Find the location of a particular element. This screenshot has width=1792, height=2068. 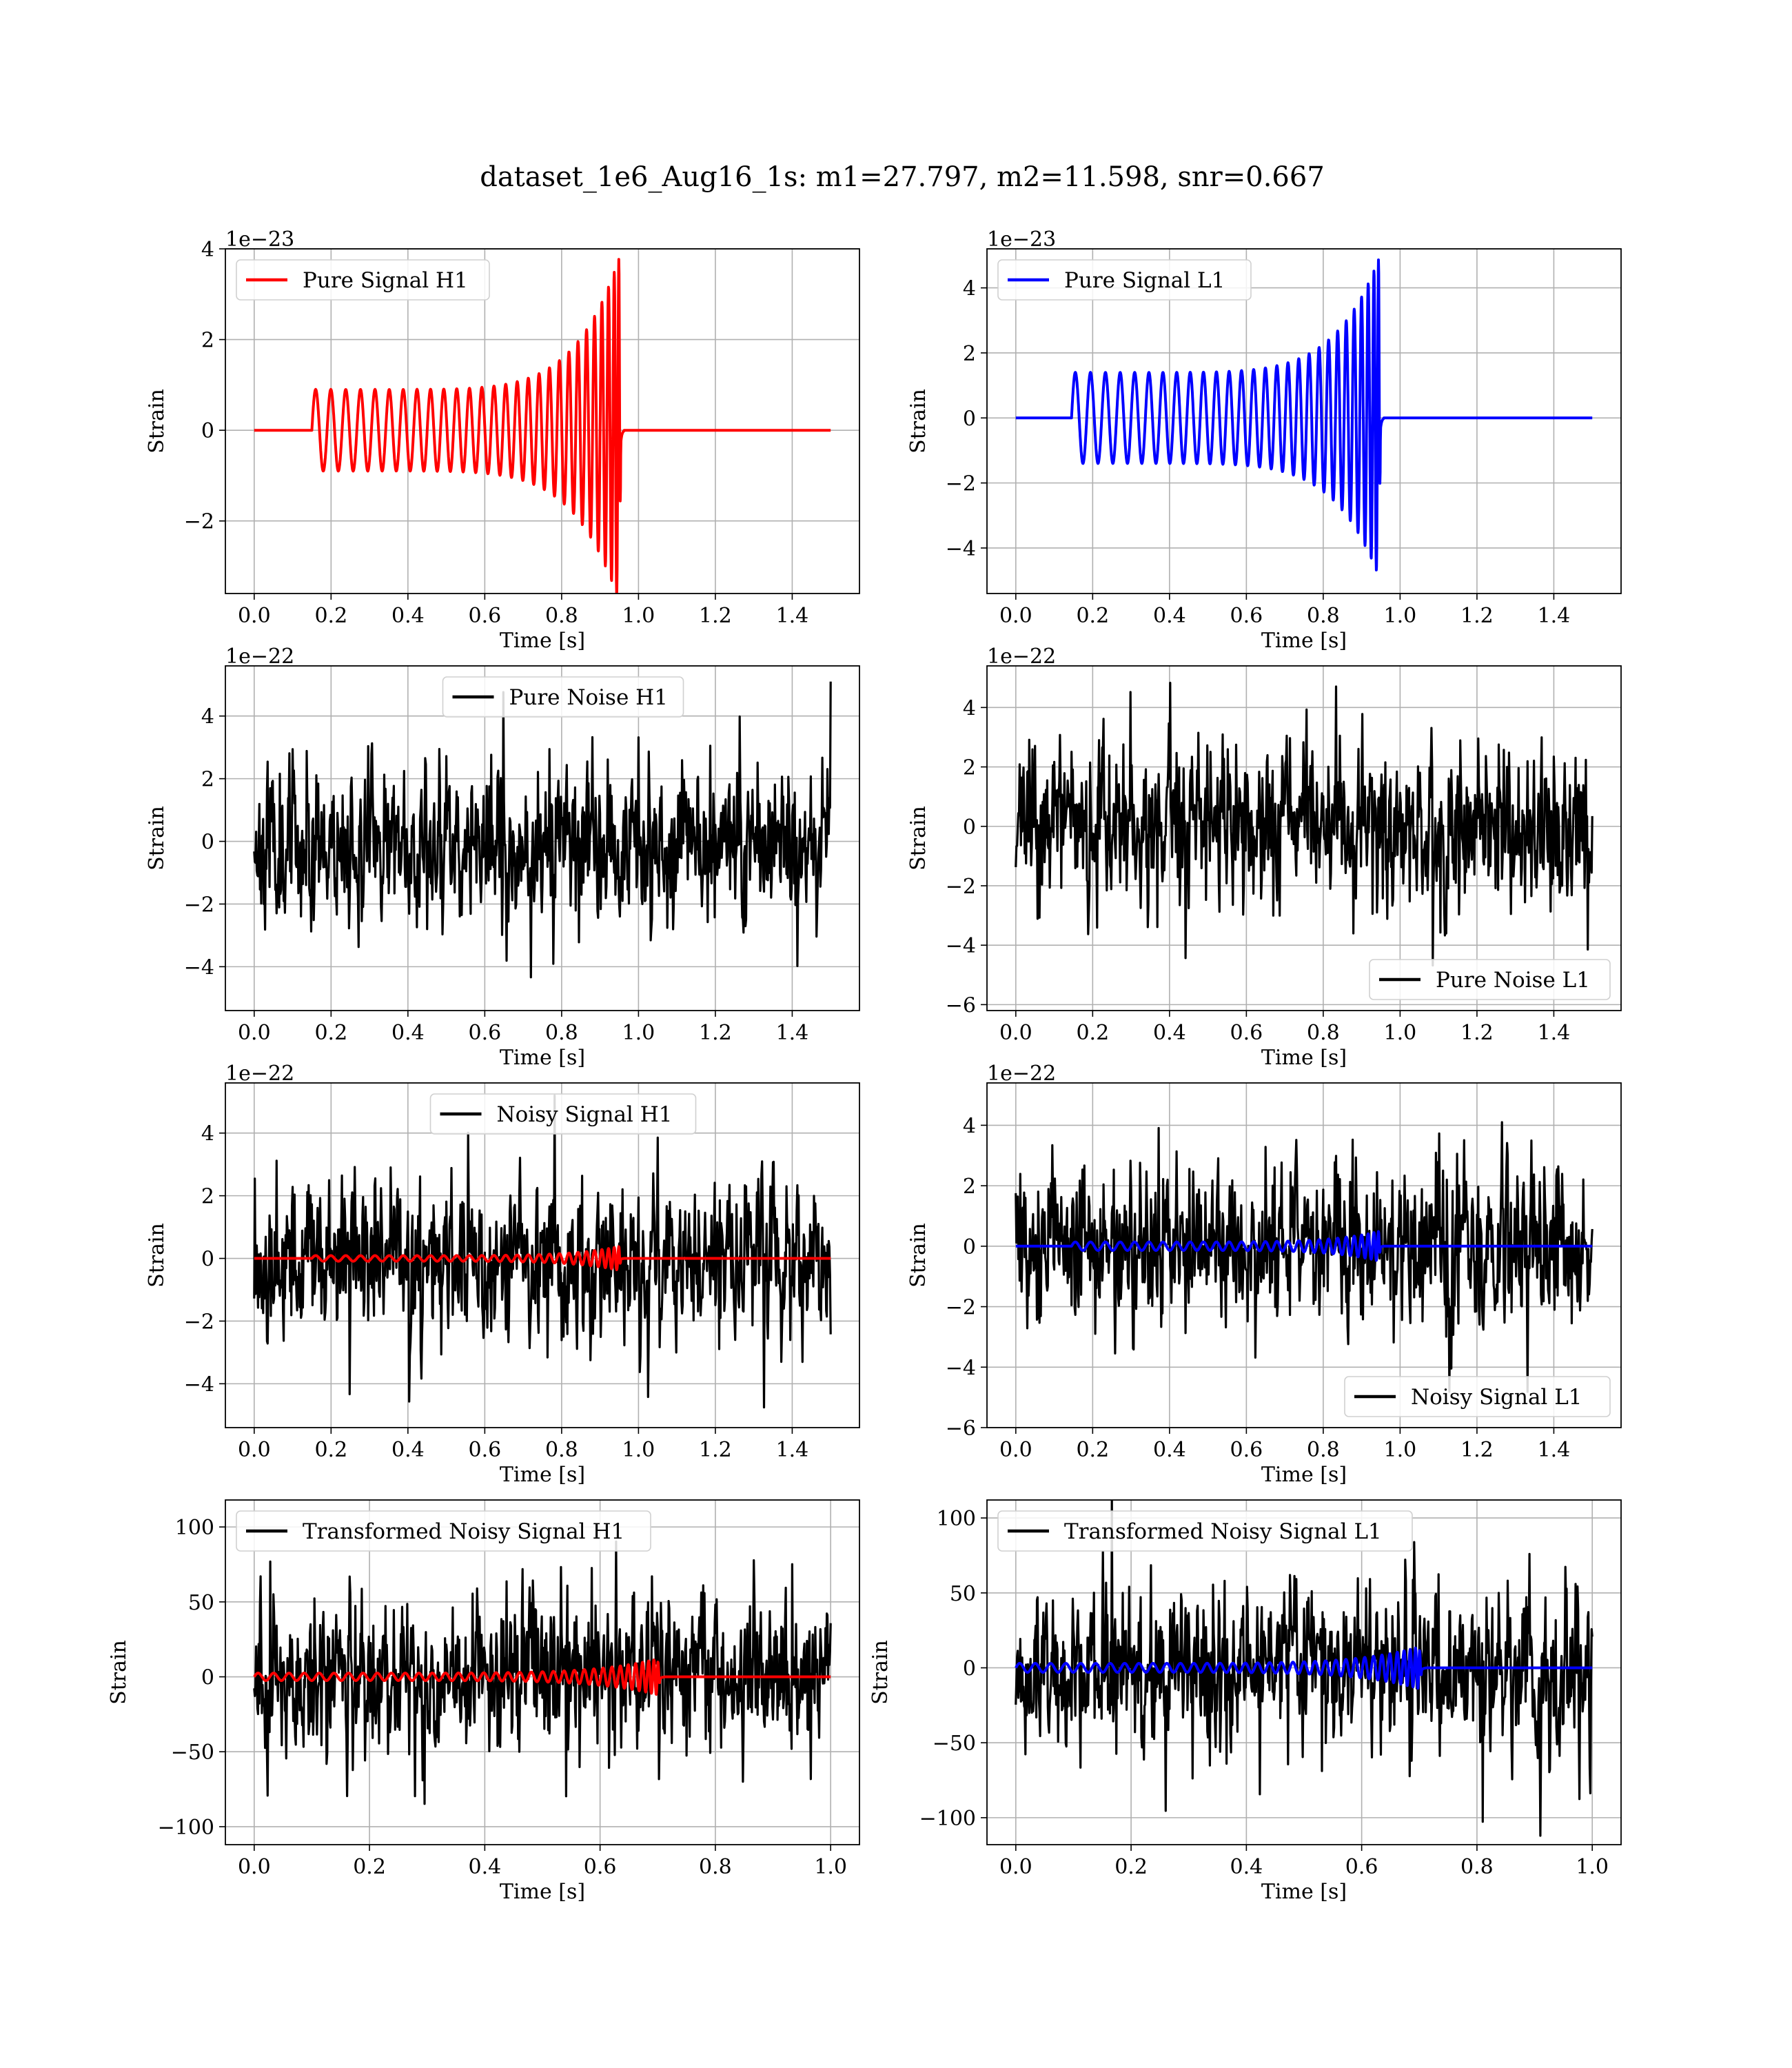

transformed-noisy-signal-h1-legend: Transformed Noisy Signal H1 is located at coordinates (444, 1531).